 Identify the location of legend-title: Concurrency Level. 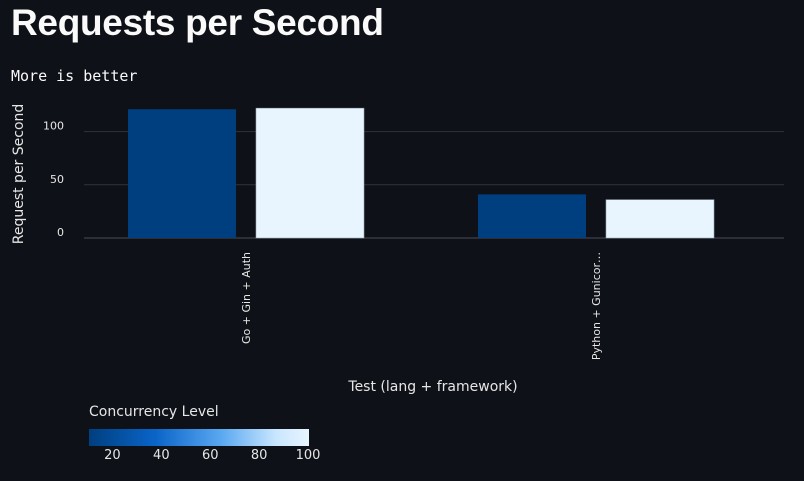
(154, 412).